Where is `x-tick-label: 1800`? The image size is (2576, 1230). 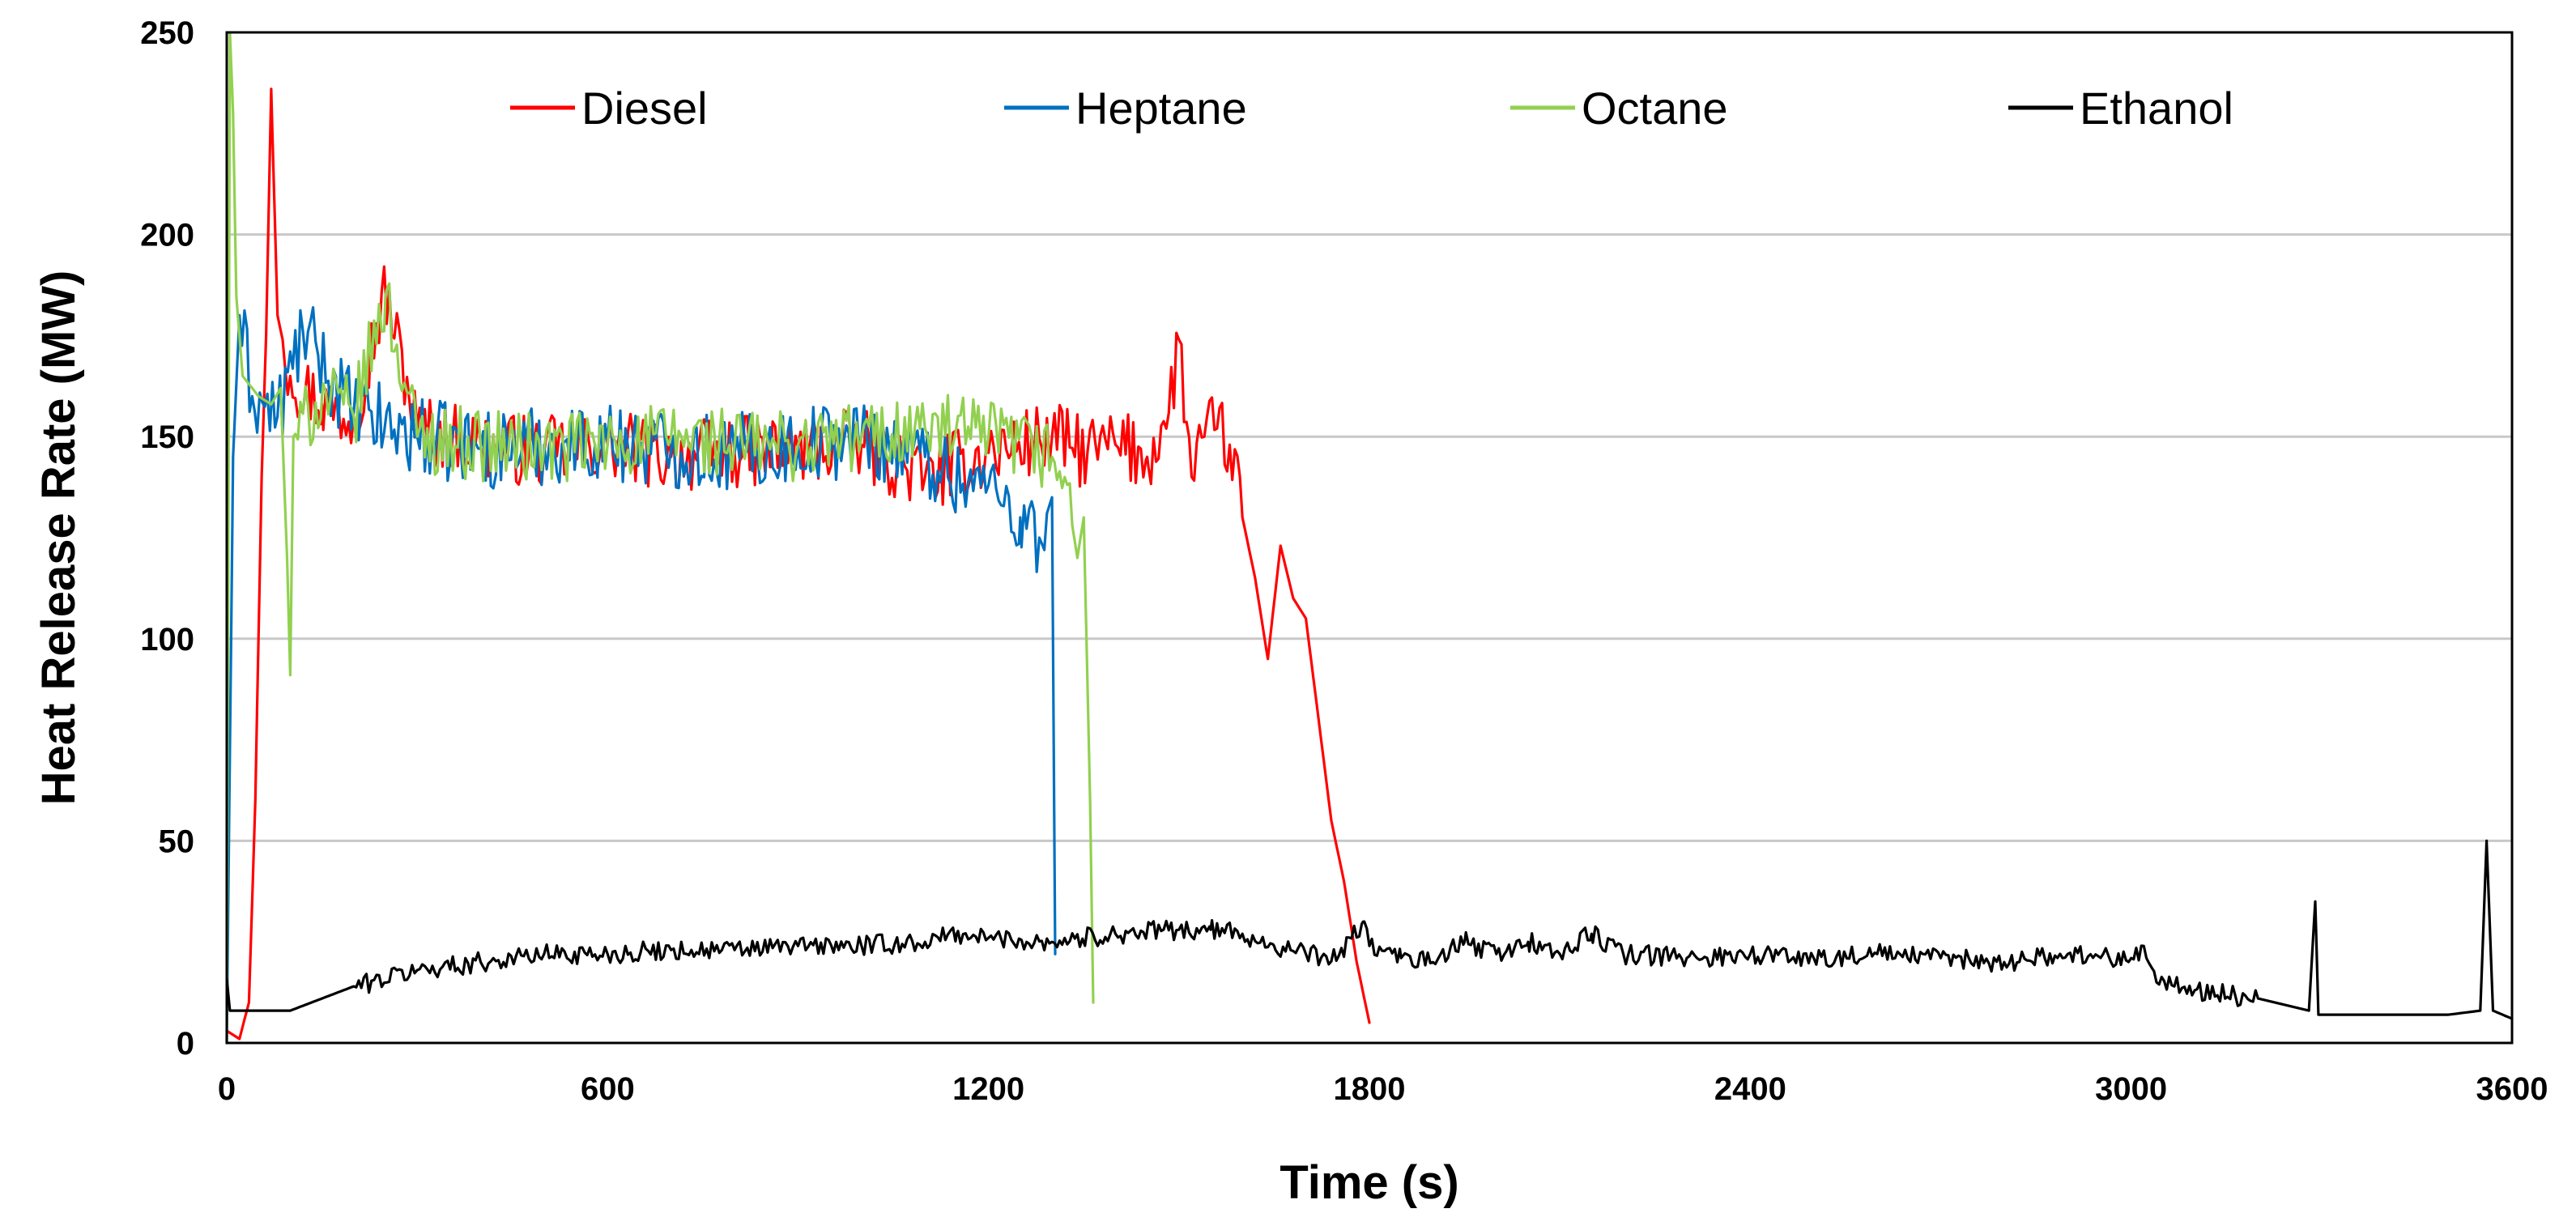 x-tick-label: 1800 is located at coordinates (1370, 1089).